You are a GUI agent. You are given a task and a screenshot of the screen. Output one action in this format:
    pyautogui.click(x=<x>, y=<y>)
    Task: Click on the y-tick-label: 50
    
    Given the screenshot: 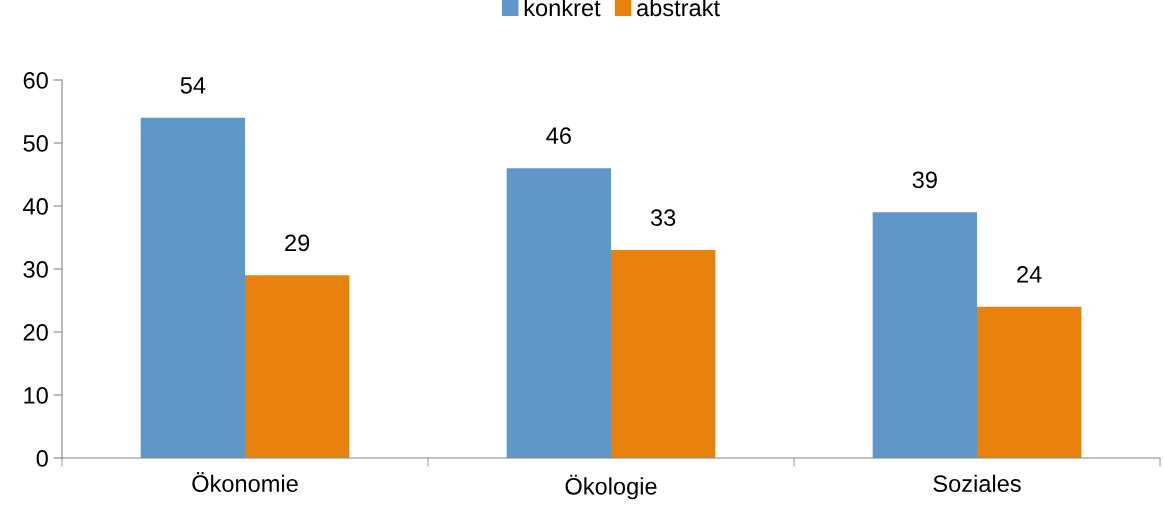 What is the action you would take?
    pyautogui.click(x=35, y=143)
    